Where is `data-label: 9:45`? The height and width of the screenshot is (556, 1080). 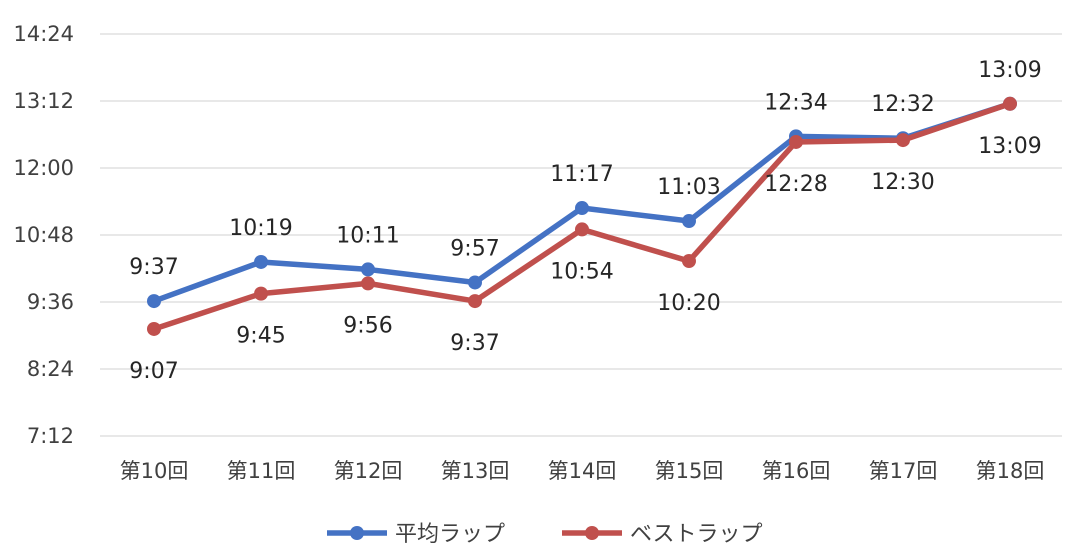
data-label: 9:45 is located at coordinates (260, 336).